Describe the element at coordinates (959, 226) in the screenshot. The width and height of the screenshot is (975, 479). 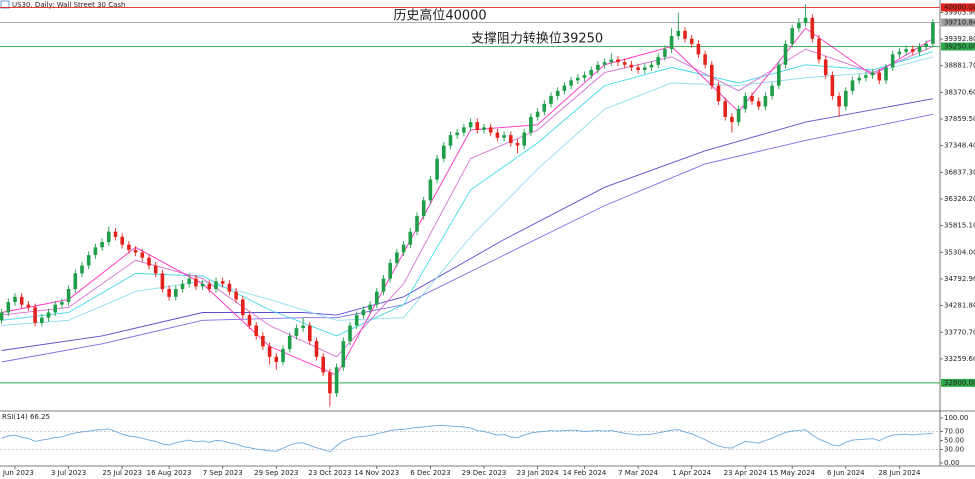
I see `y-tick-label: 35815.10` at that location.